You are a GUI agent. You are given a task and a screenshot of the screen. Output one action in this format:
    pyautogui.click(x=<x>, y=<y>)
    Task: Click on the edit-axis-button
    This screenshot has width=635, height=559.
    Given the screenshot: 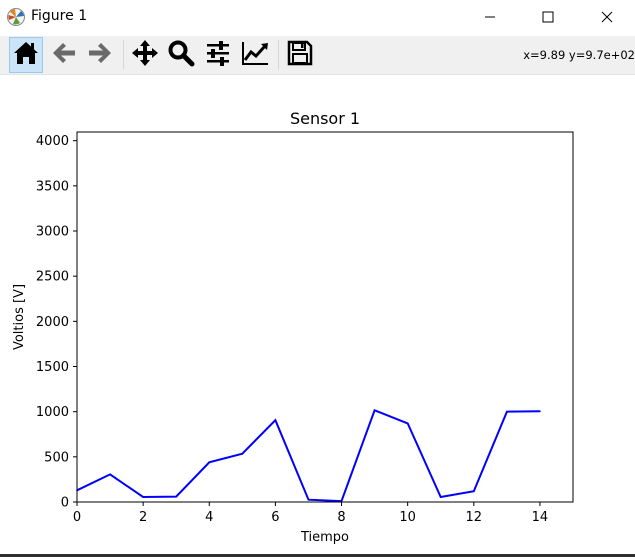 What is the action you would take?
    pyautogui.click(x=255, y=55)
    